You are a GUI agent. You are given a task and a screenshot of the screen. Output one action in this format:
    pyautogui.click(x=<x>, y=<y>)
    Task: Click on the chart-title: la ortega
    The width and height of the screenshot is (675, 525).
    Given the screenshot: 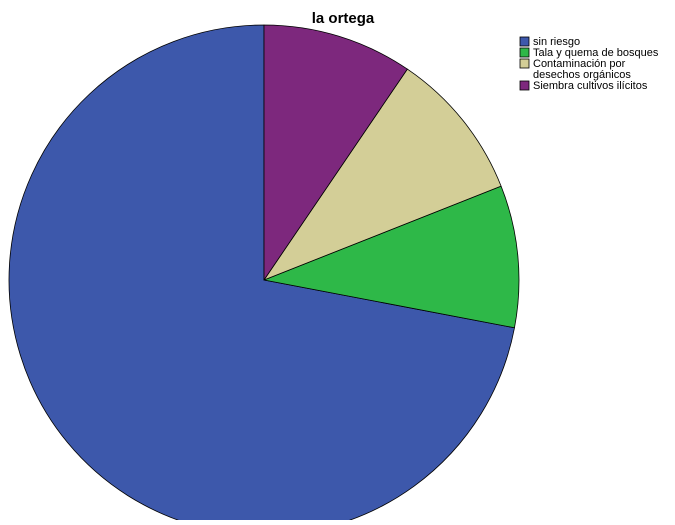 What is the action you would take?
    pyautogui.click(x=343, y=18)
    